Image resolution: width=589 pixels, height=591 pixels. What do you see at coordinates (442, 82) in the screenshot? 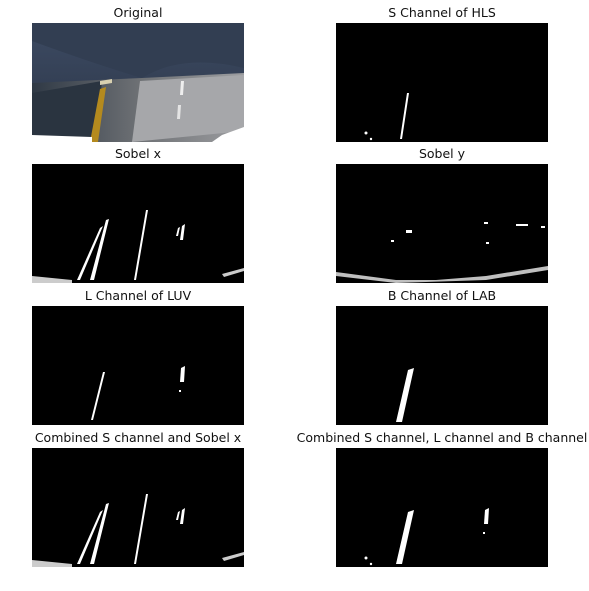
I see `s-channel-binary-image` at bounding box center [442, 82].